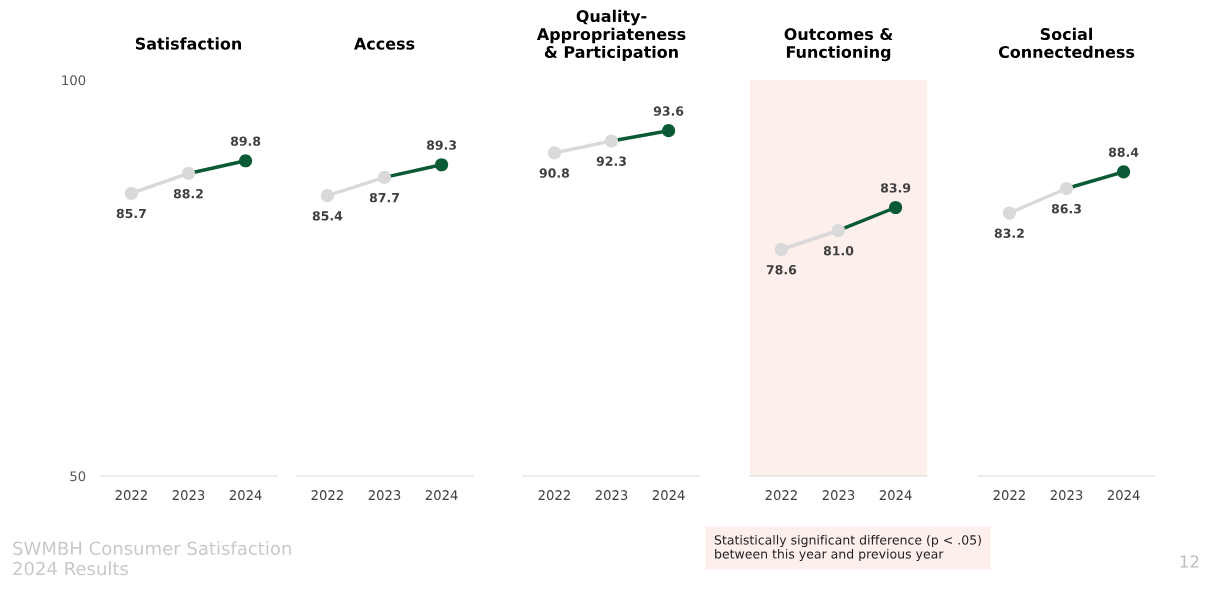 The height and width of the screenshot is (589, 1225). What do you see at coordinates (1123, 152) in the screenshot?
I see `data-label: 88.4` at bounding box center [1123, 152].